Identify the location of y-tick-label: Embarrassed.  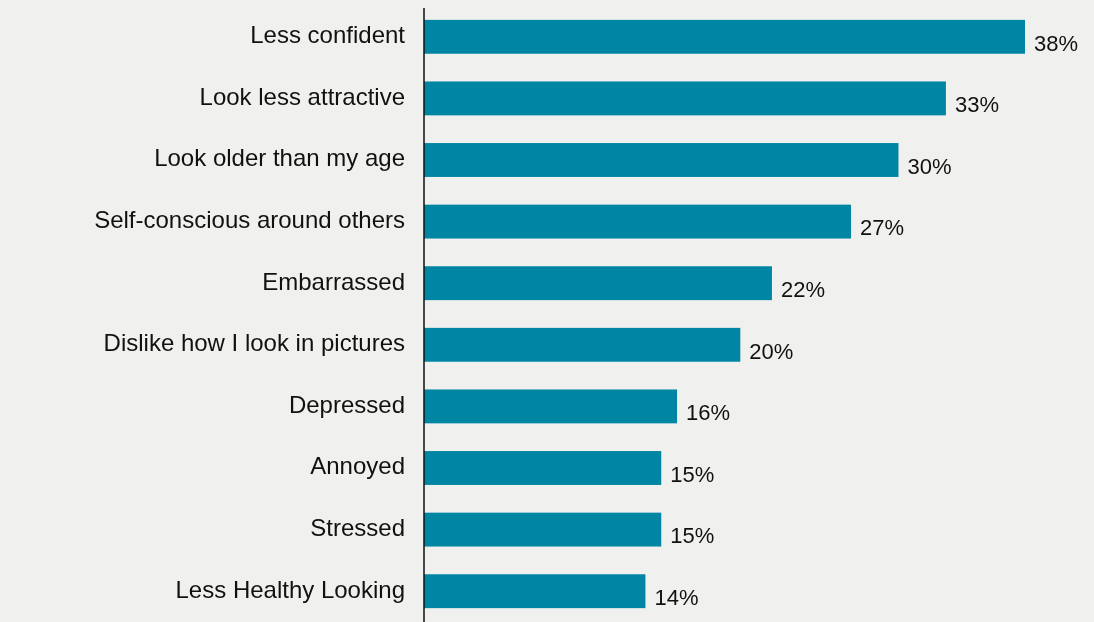
(333, 281).